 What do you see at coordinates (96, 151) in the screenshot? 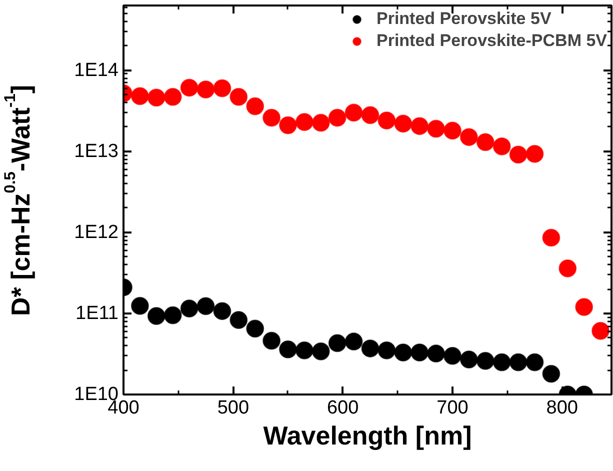
I see `y-tick-label: 1E13` at bounding box center [96, 151].